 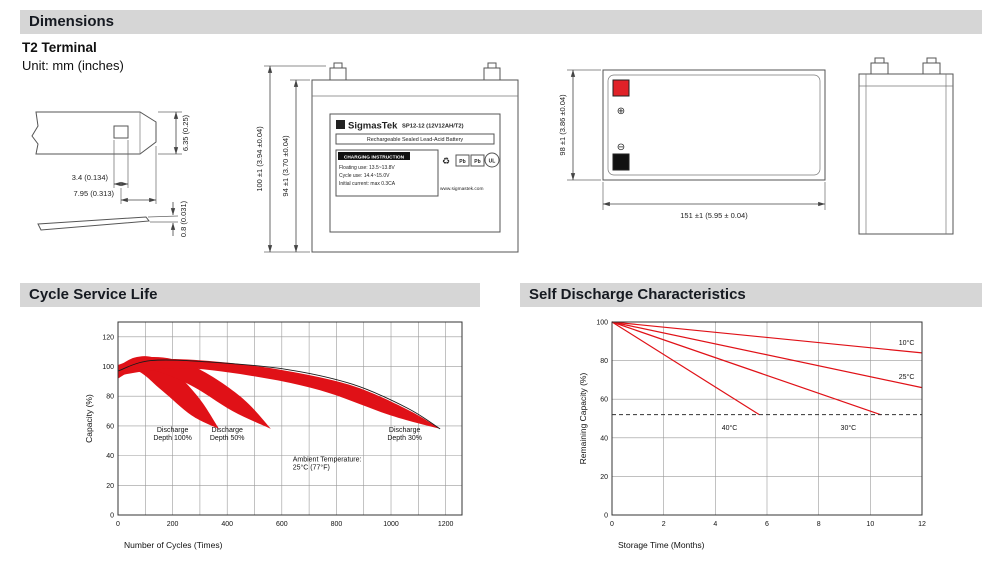 What do you see at coordinates (583, 419) in the screenshot?
I see `y-axis-label: Remaining Capacity (%)` at bounding box center [583, 419].